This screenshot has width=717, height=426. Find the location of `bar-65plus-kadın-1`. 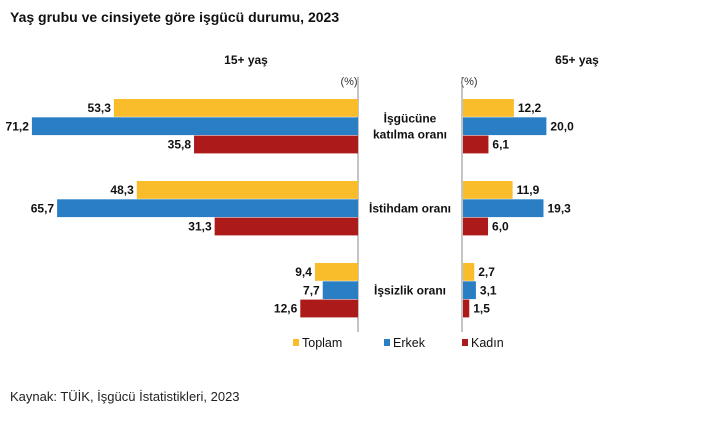

bar-65plus-kadın-1 is located at coordinates (476, 226).